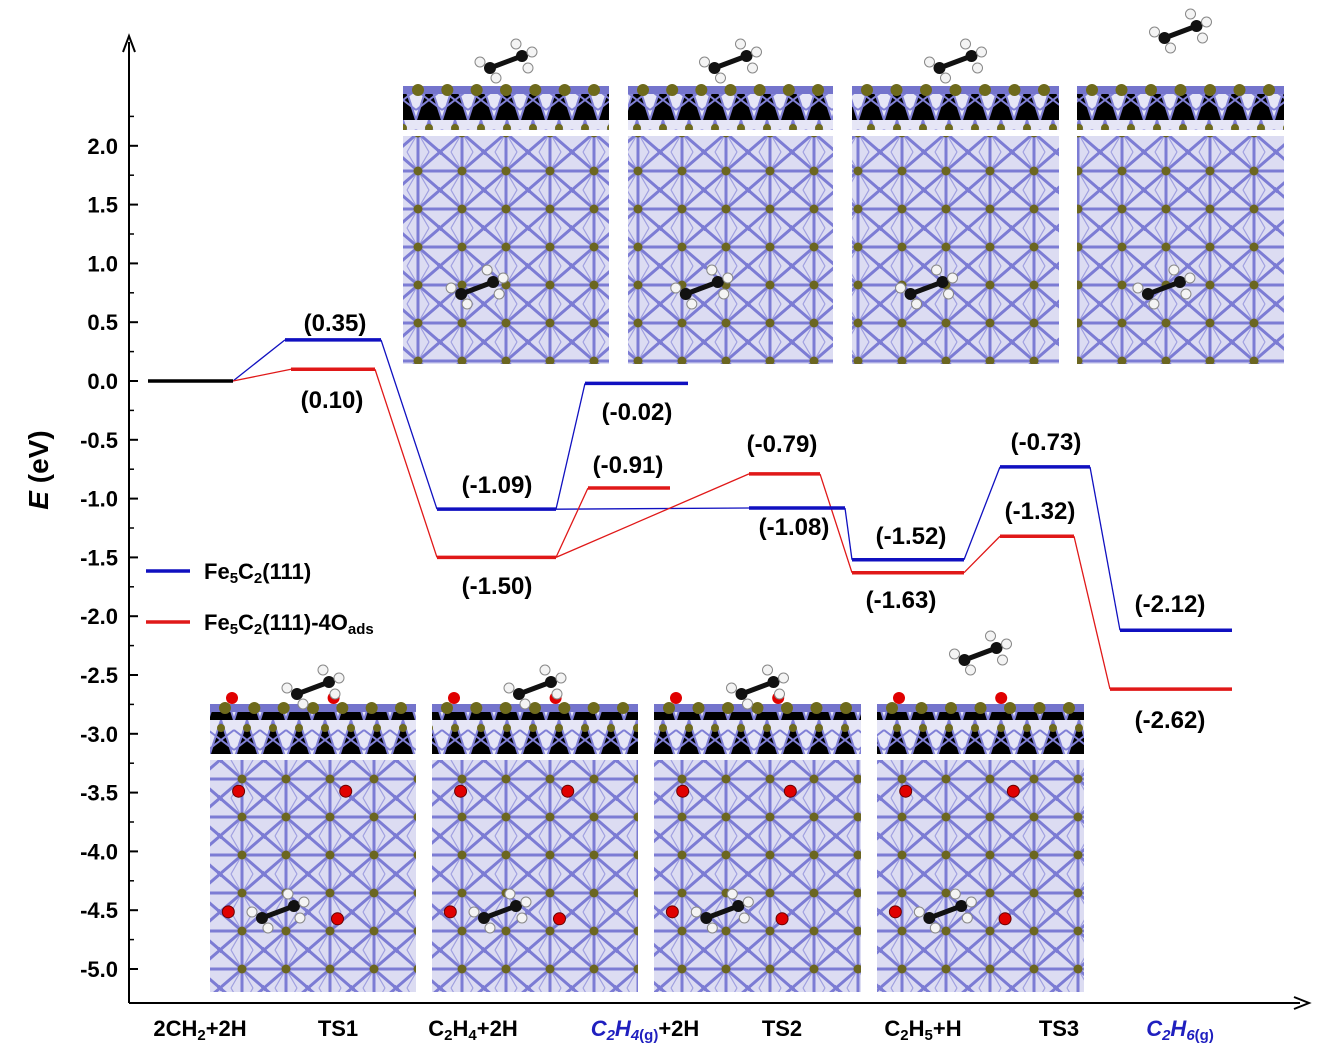  Describe the element at coordinates (922, 1030) in the screenshot. I see `x-category-label: C2H5+H` at that location.